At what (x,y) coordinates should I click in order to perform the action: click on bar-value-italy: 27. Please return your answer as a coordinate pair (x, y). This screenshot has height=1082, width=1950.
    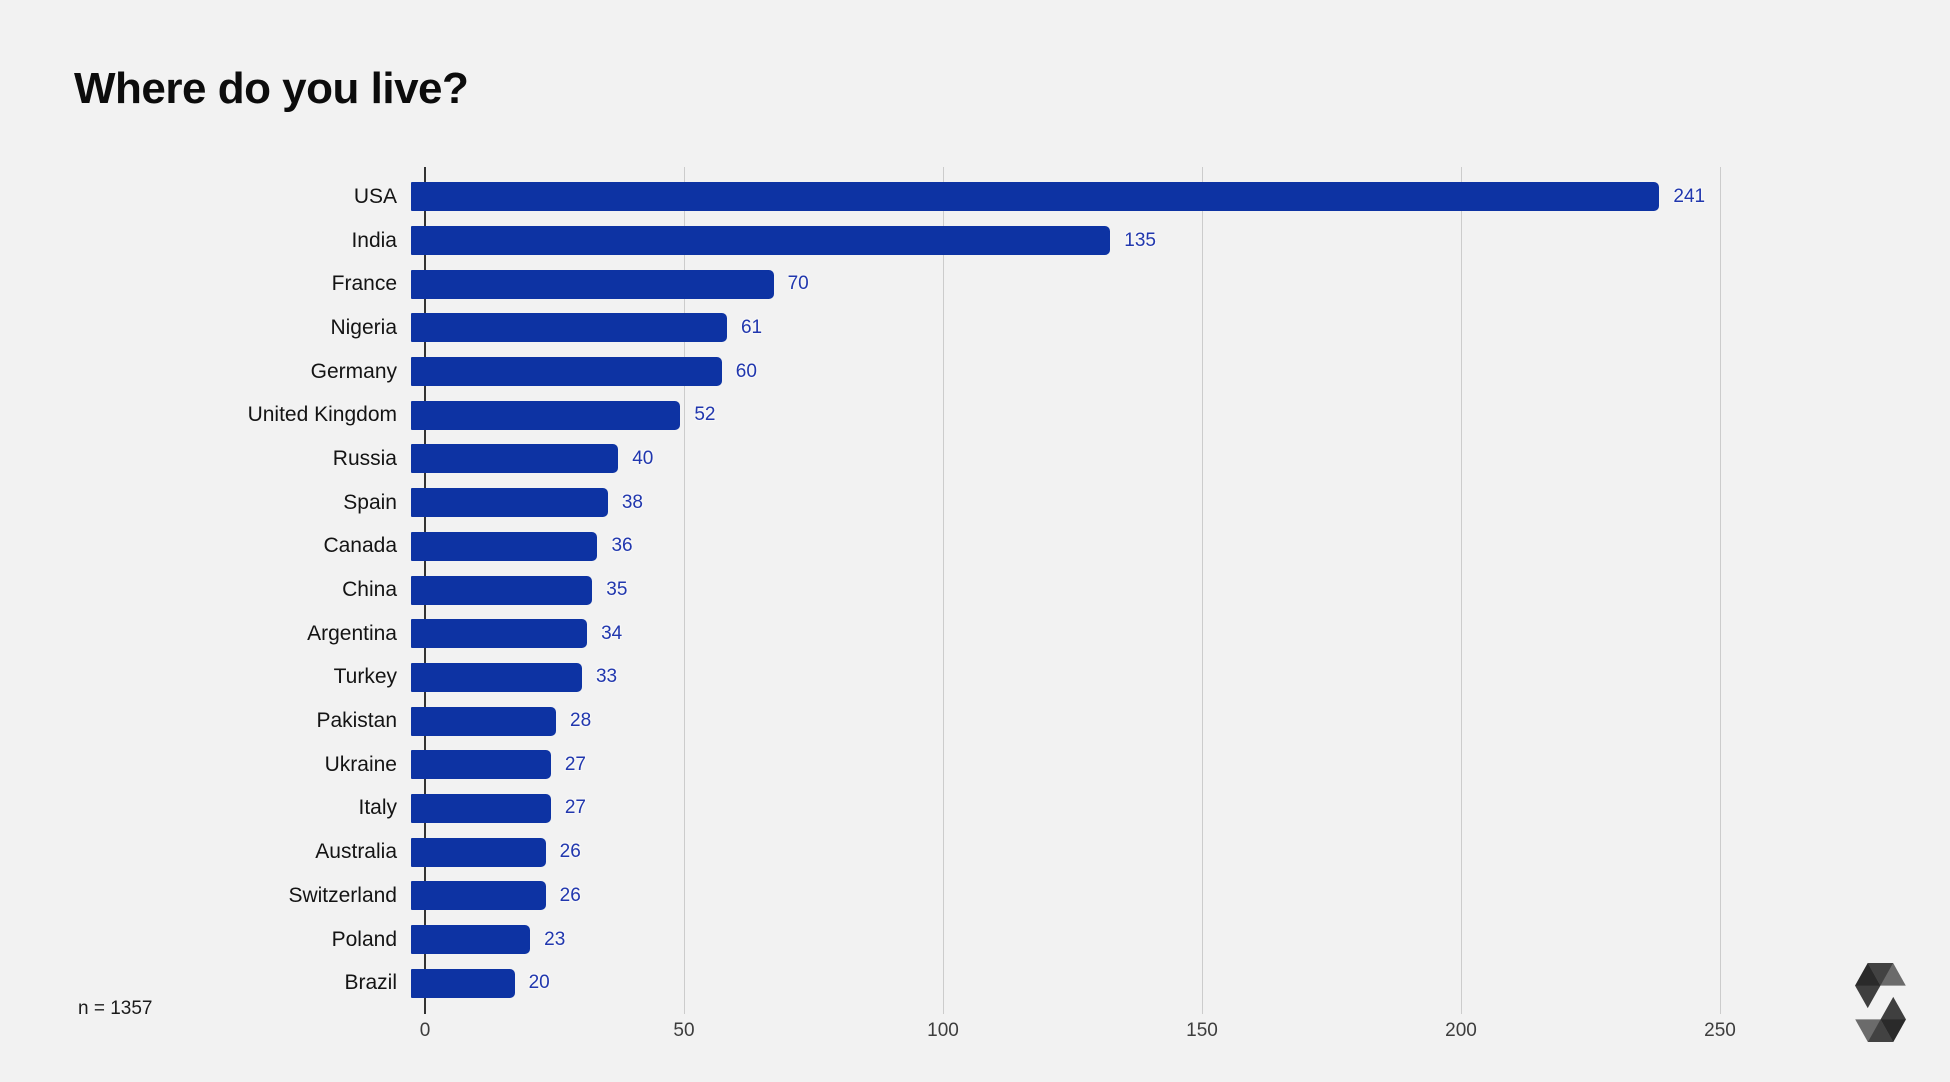
    Looking at the image, I should click on (575, 808).